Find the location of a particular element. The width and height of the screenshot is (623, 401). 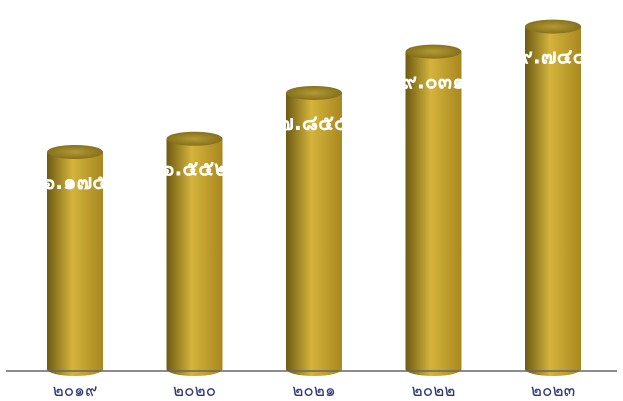

bar-๒๐๑๙: ๖.๑๗๕ is located at coordinates (74, 260).